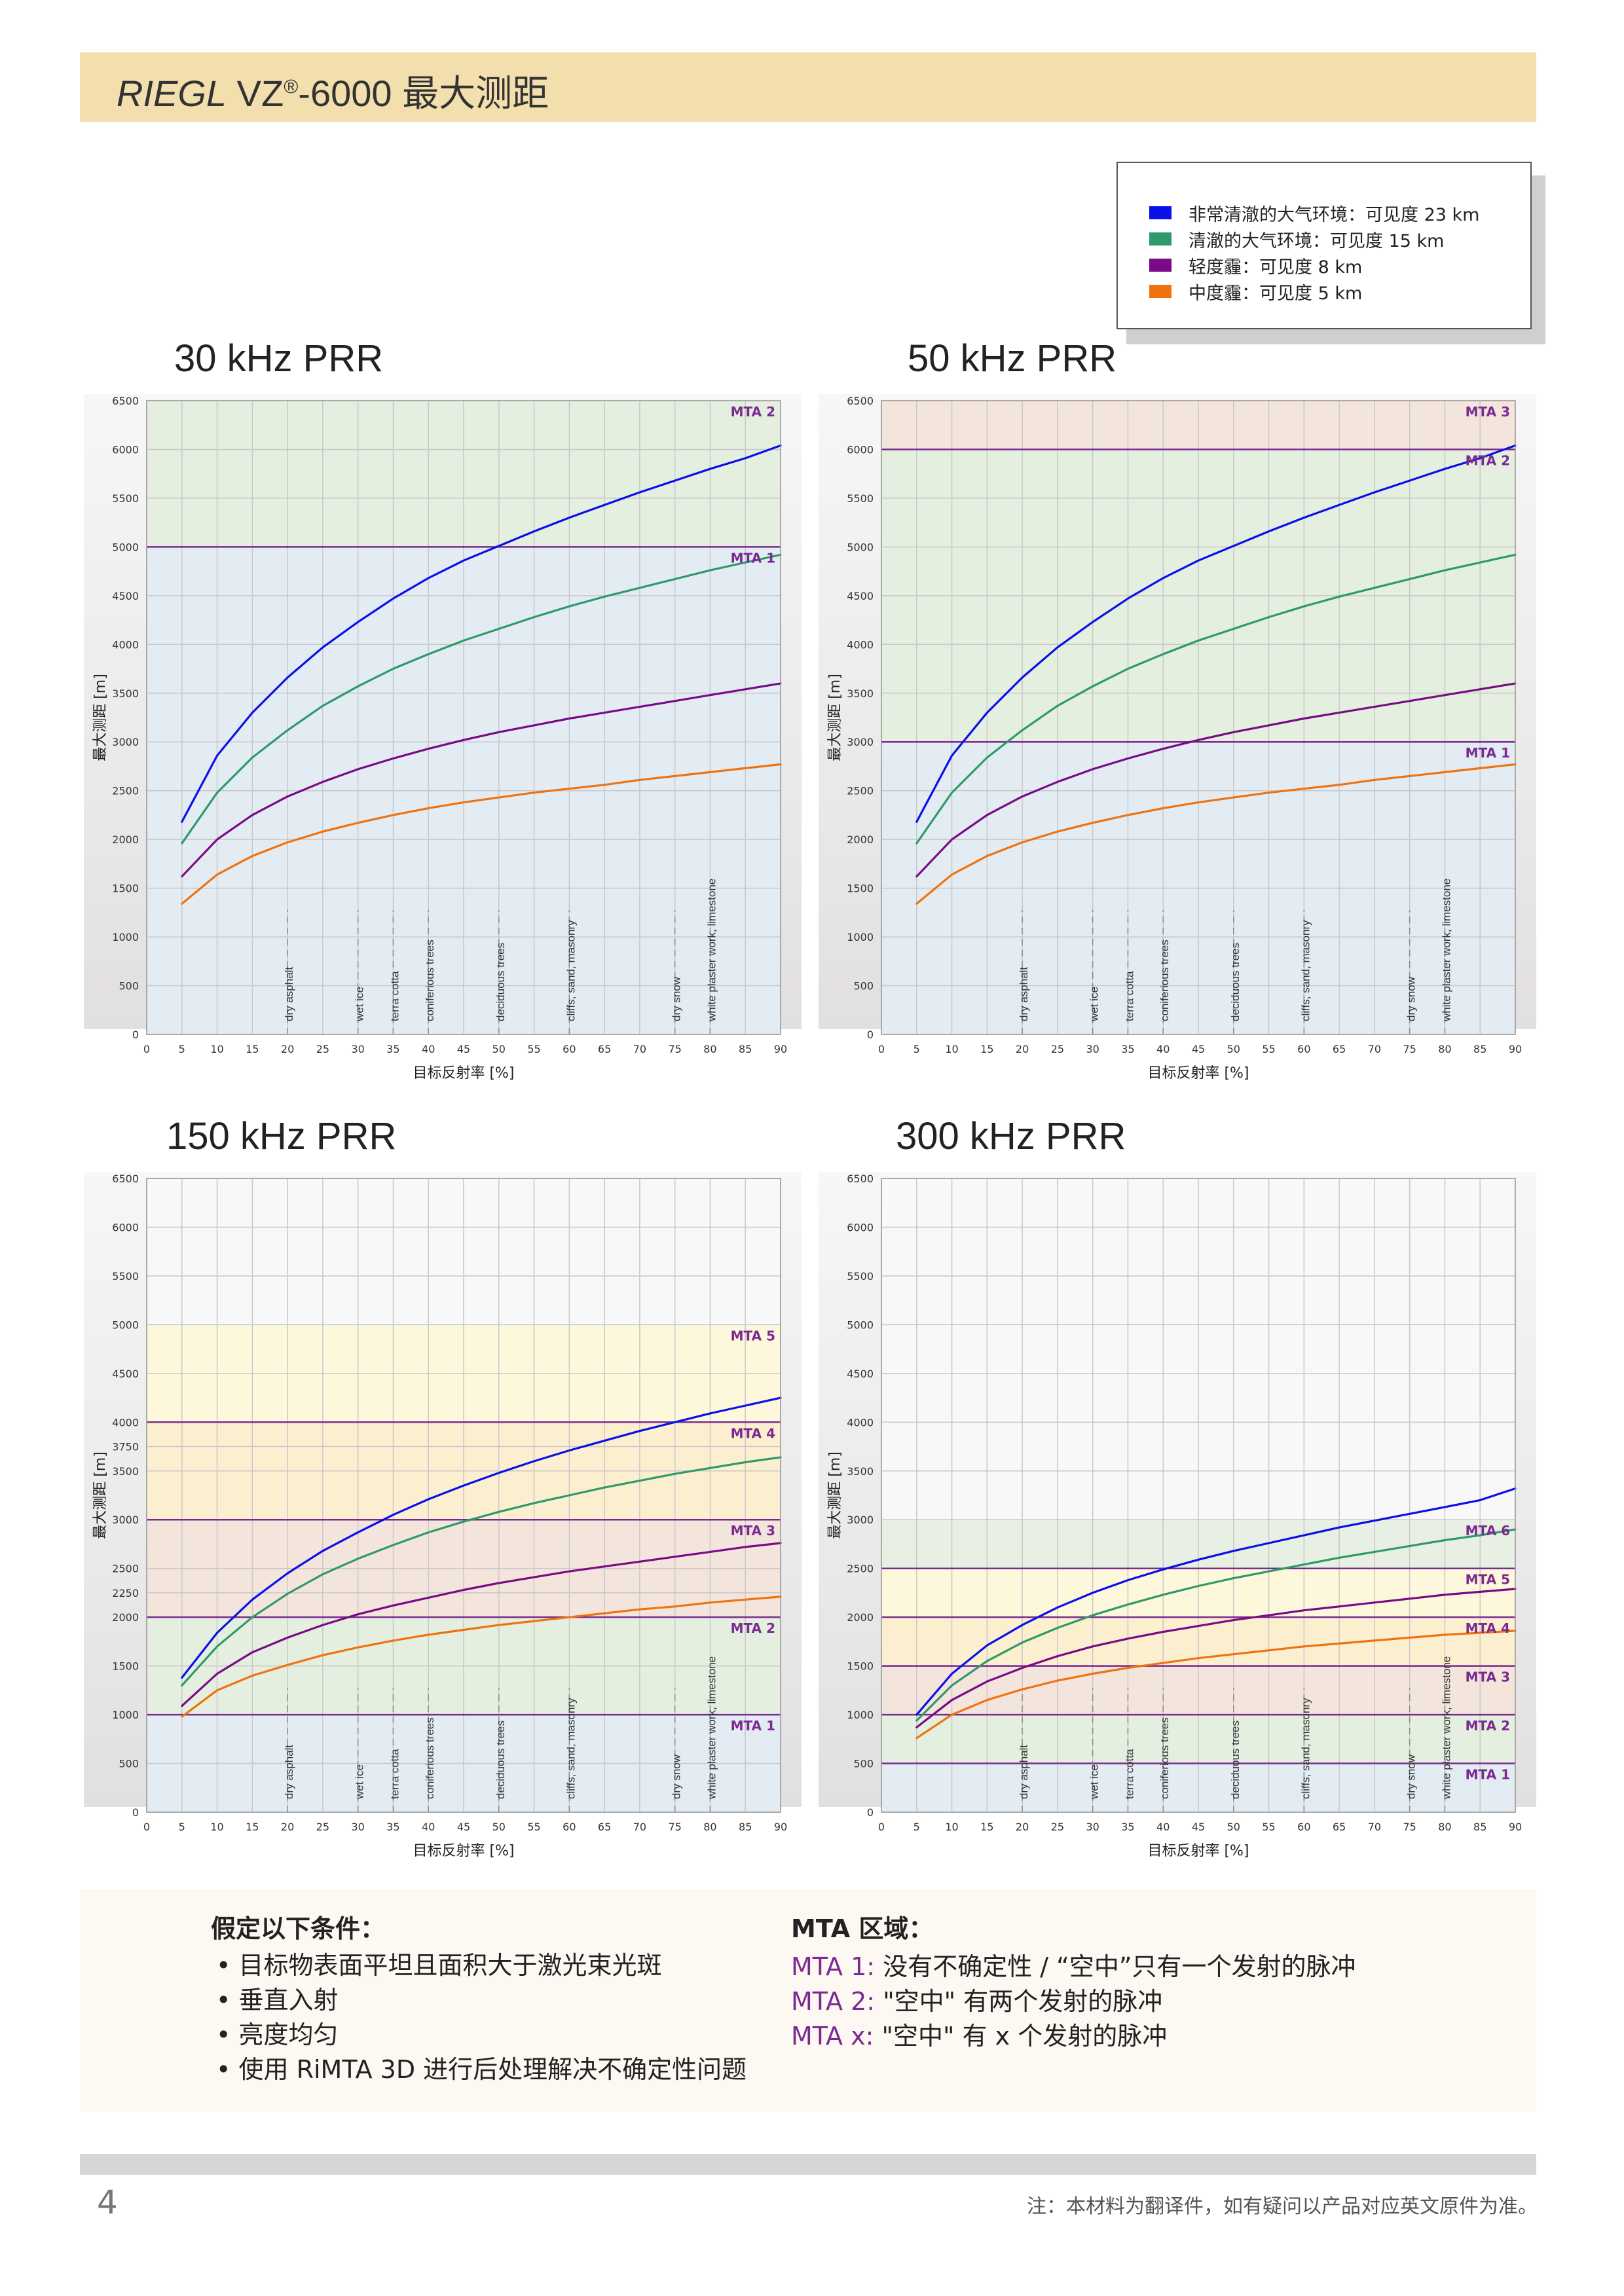 This screenshot has height=2296, width=1624. Describe the element at coordinates (107, 2202) in the screenshot. I see `page-number: 4` at that location.